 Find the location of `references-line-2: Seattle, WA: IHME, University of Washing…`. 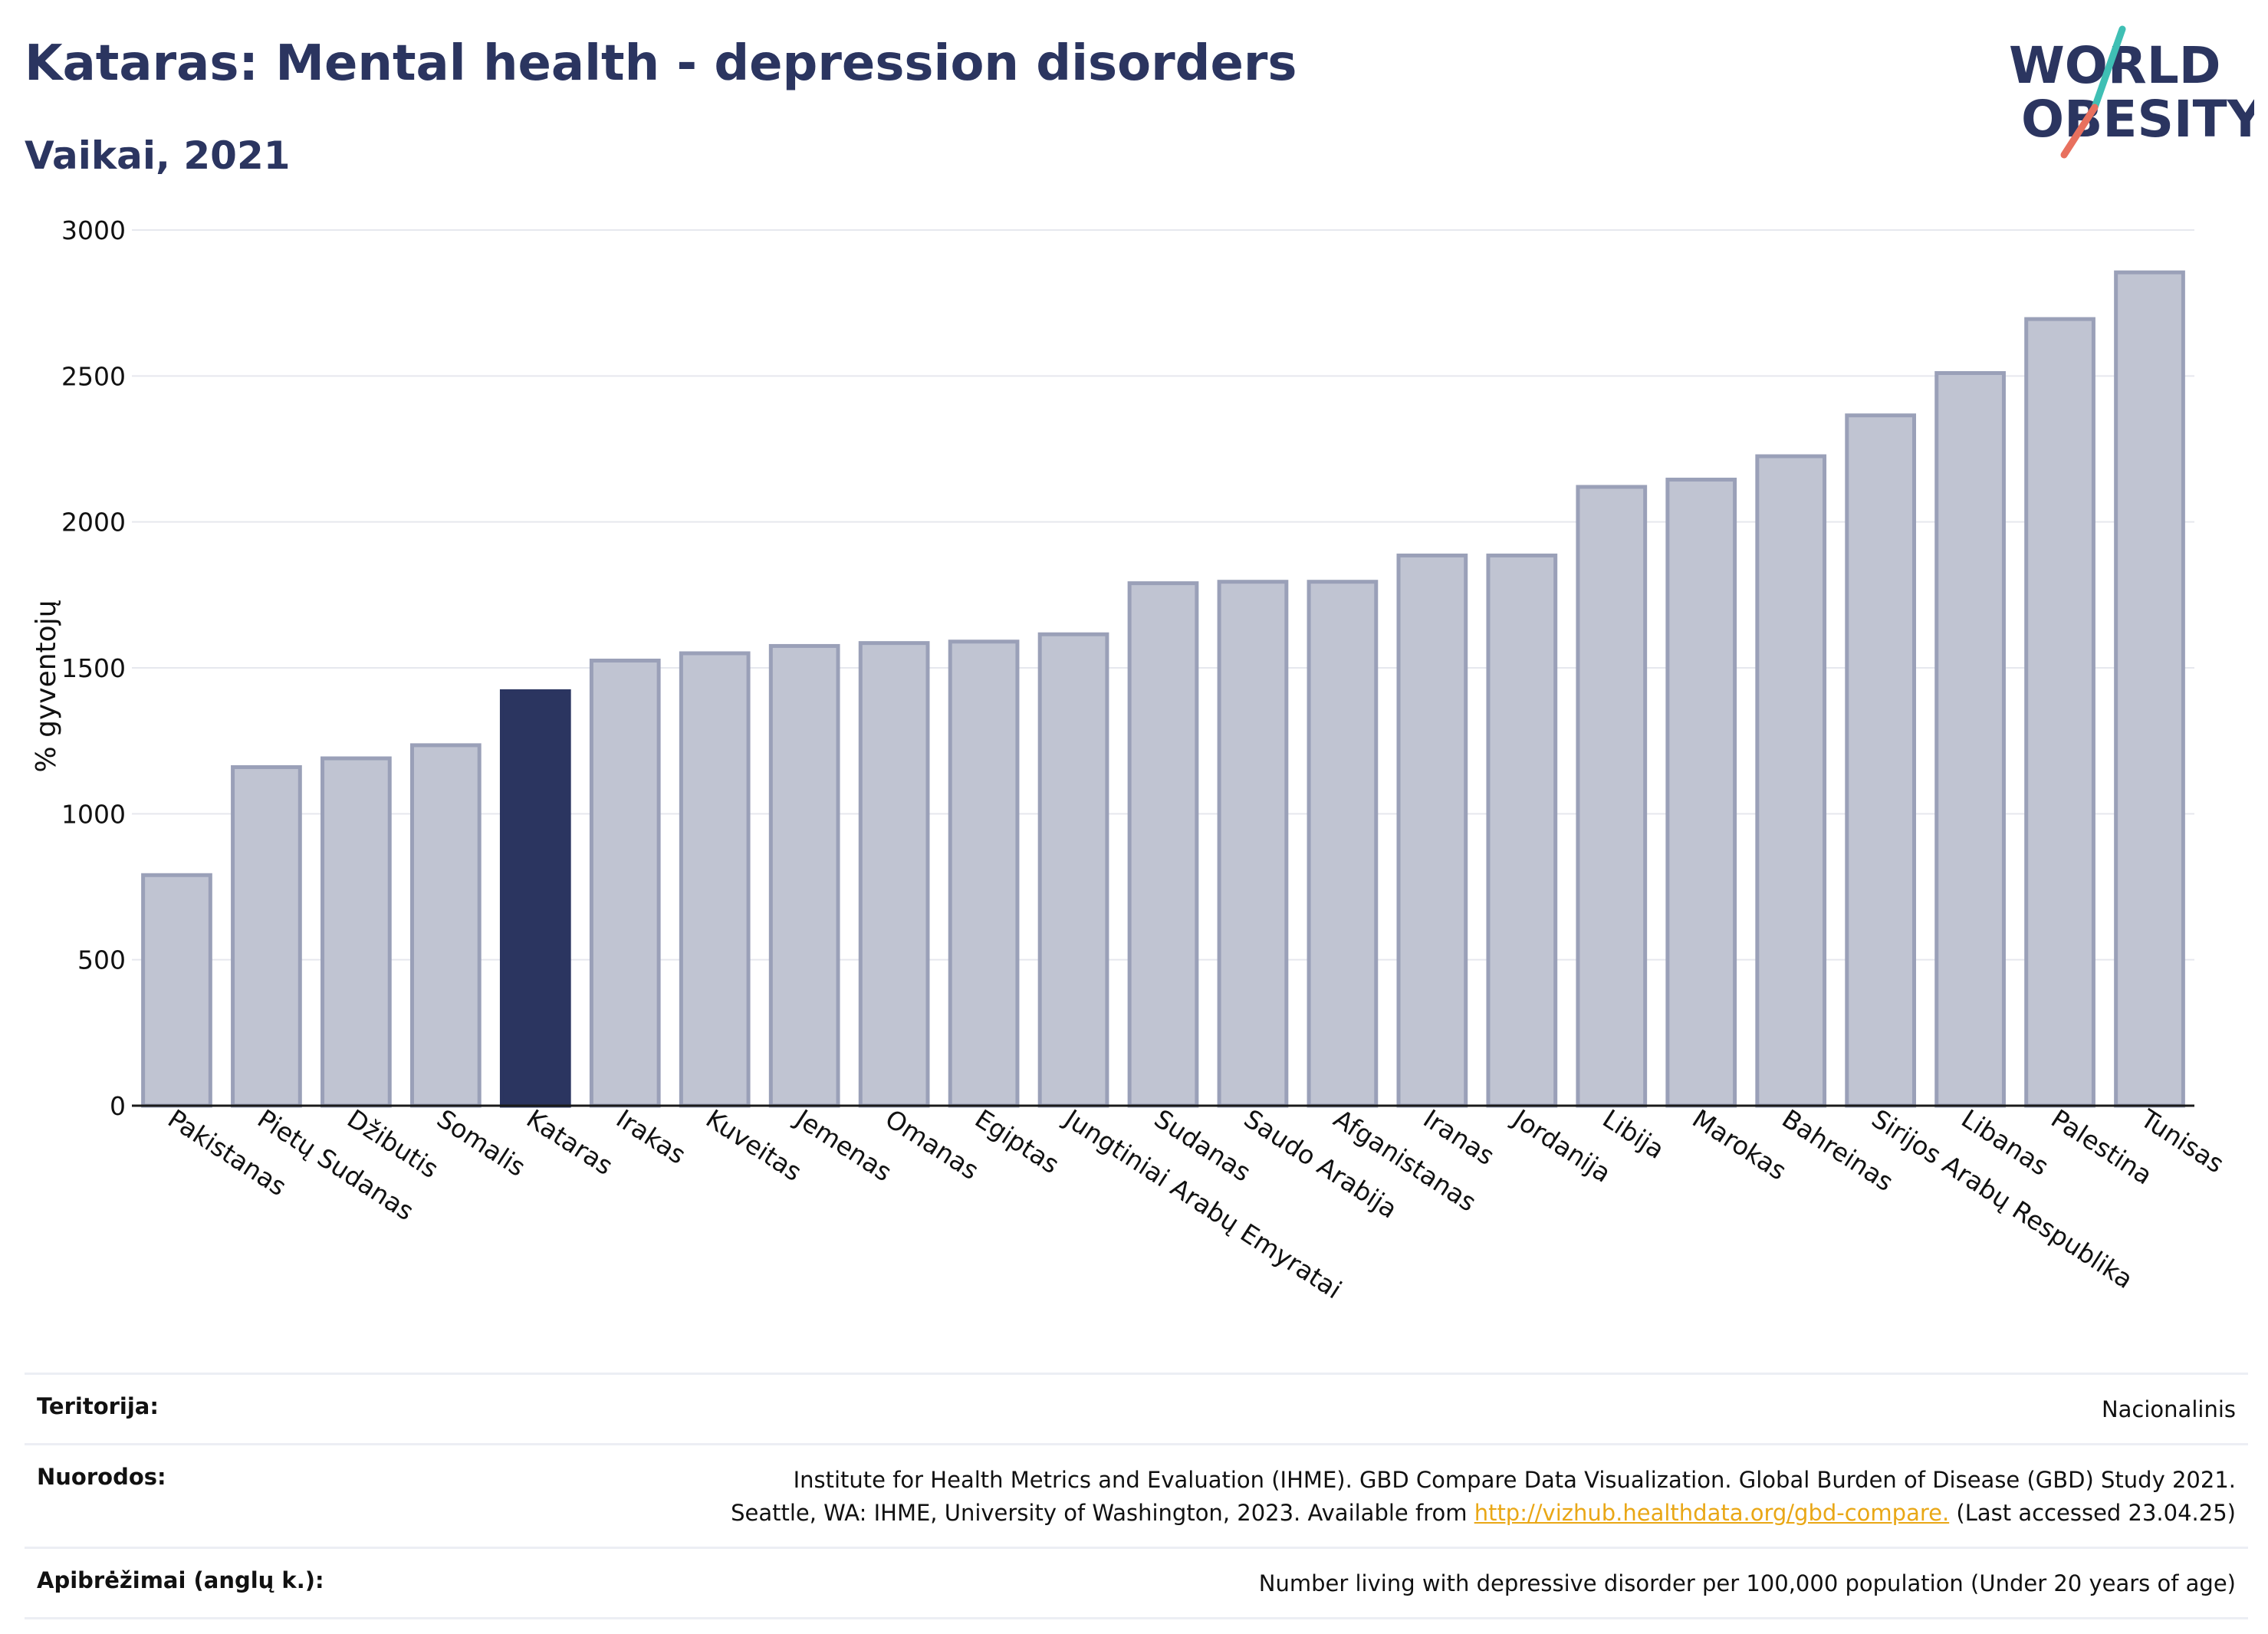

references-line-2: Seattle, WA: IHME, University of Washing… is located at coordinates (1483, 1514).